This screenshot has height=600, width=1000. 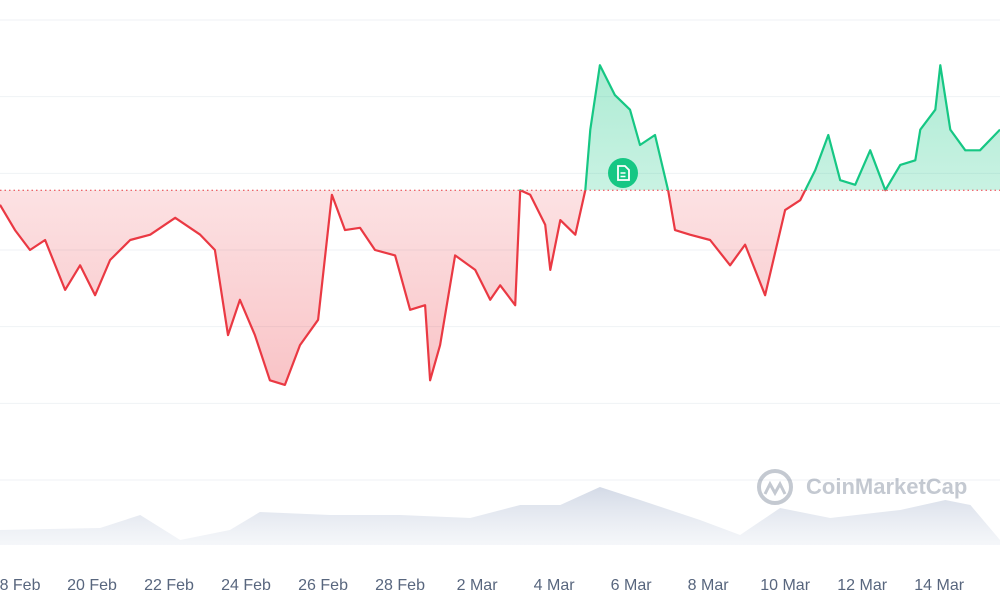 I want to click on x-tick-label: 6 Mar, so click(x=632, y=585).